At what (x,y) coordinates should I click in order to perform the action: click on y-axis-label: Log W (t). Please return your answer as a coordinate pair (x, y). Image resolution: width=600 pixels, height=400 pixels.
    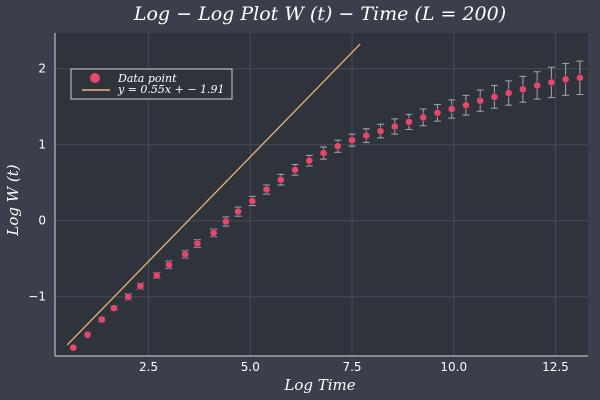
    Looking at the image, I should click on (13, 200).